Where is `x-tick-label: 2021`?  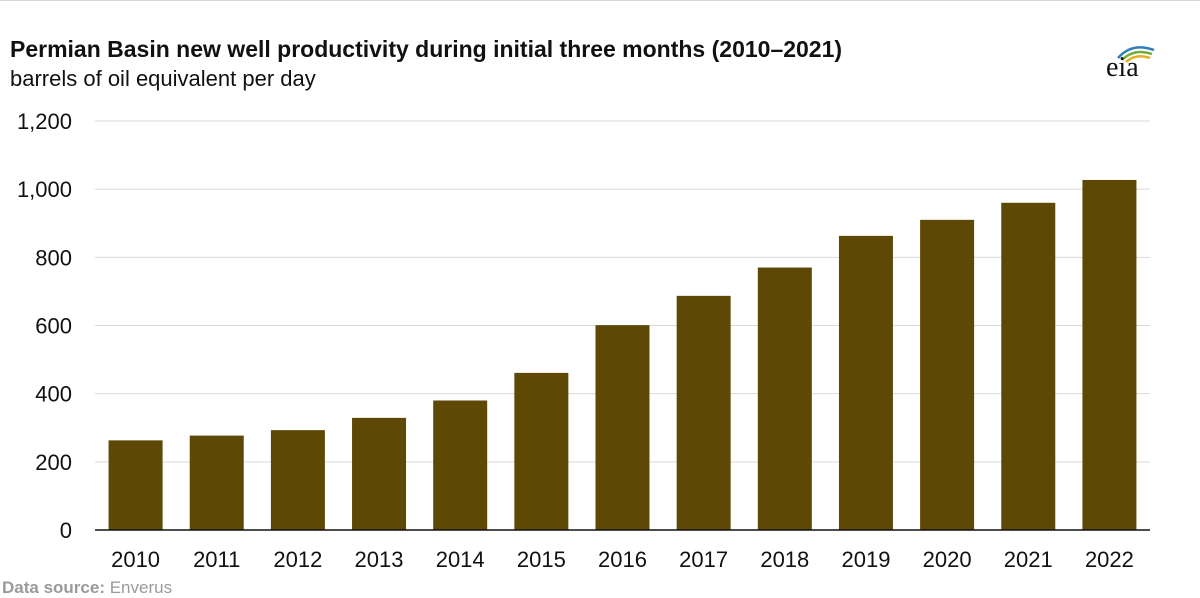 x-tick-label: 2021 is located at coordinates (1028, 559).